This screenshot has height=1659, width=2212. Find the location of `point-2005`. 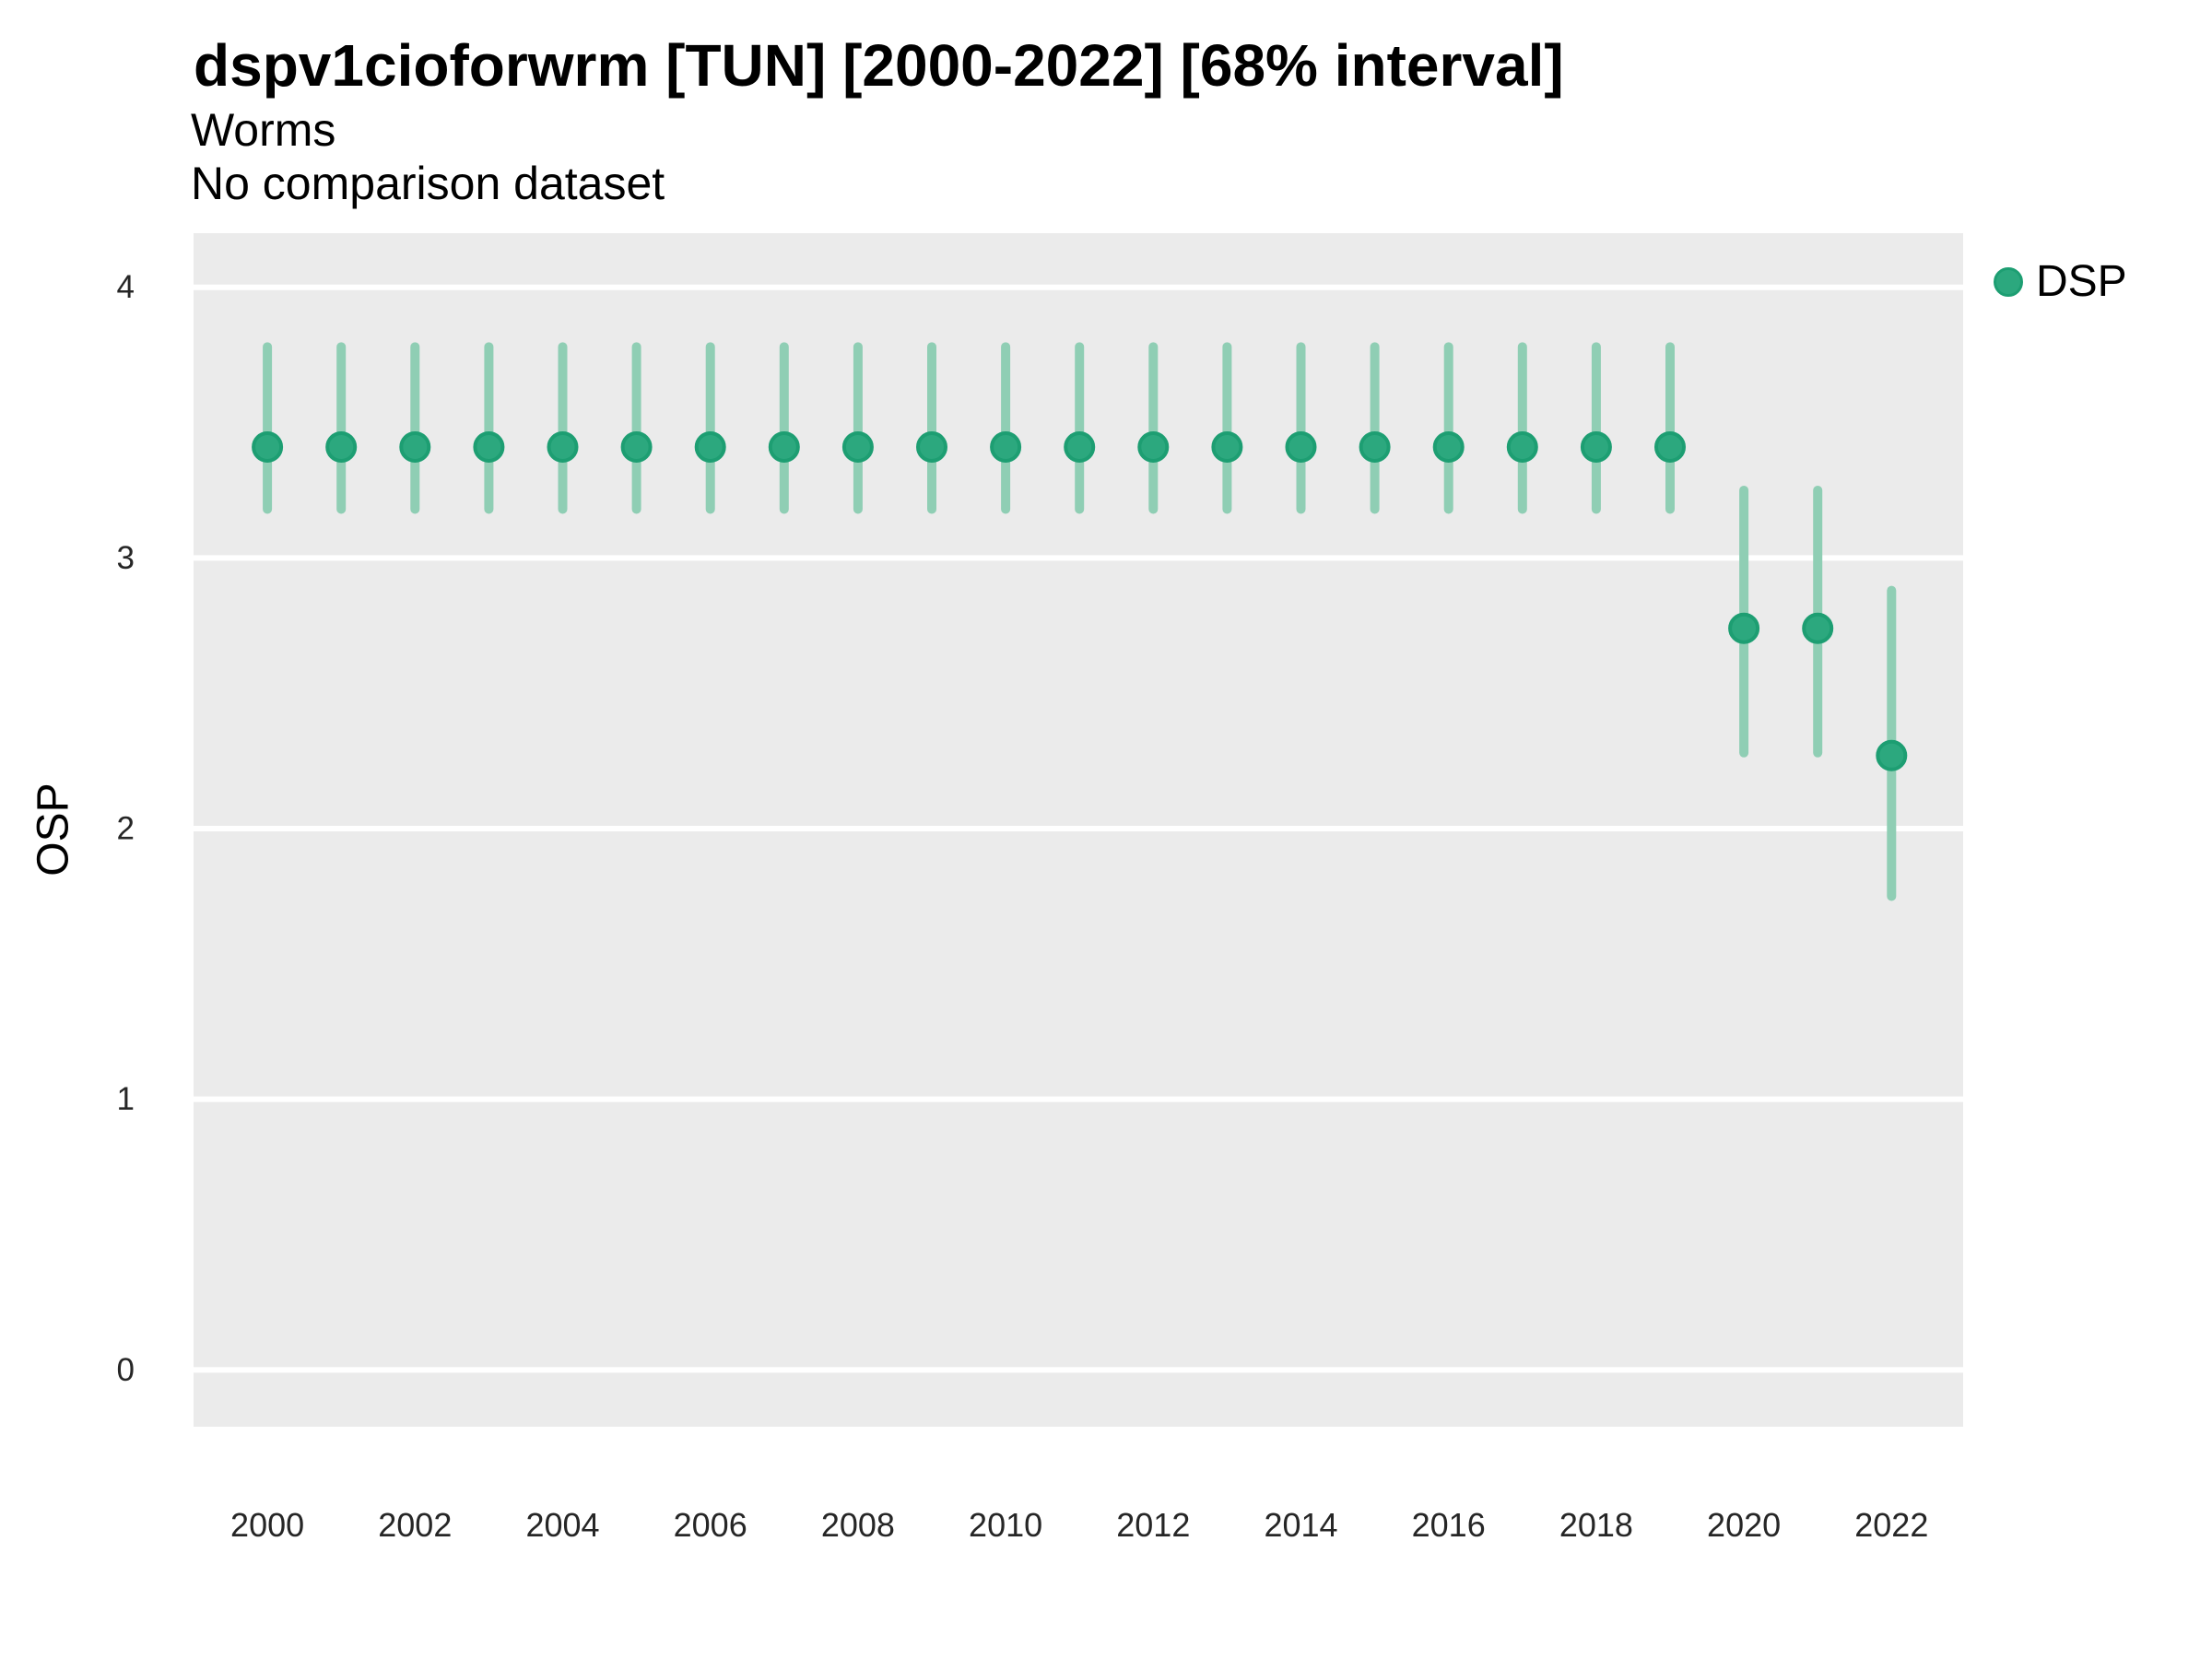

point-2005 is located at coordinates (636, 446).